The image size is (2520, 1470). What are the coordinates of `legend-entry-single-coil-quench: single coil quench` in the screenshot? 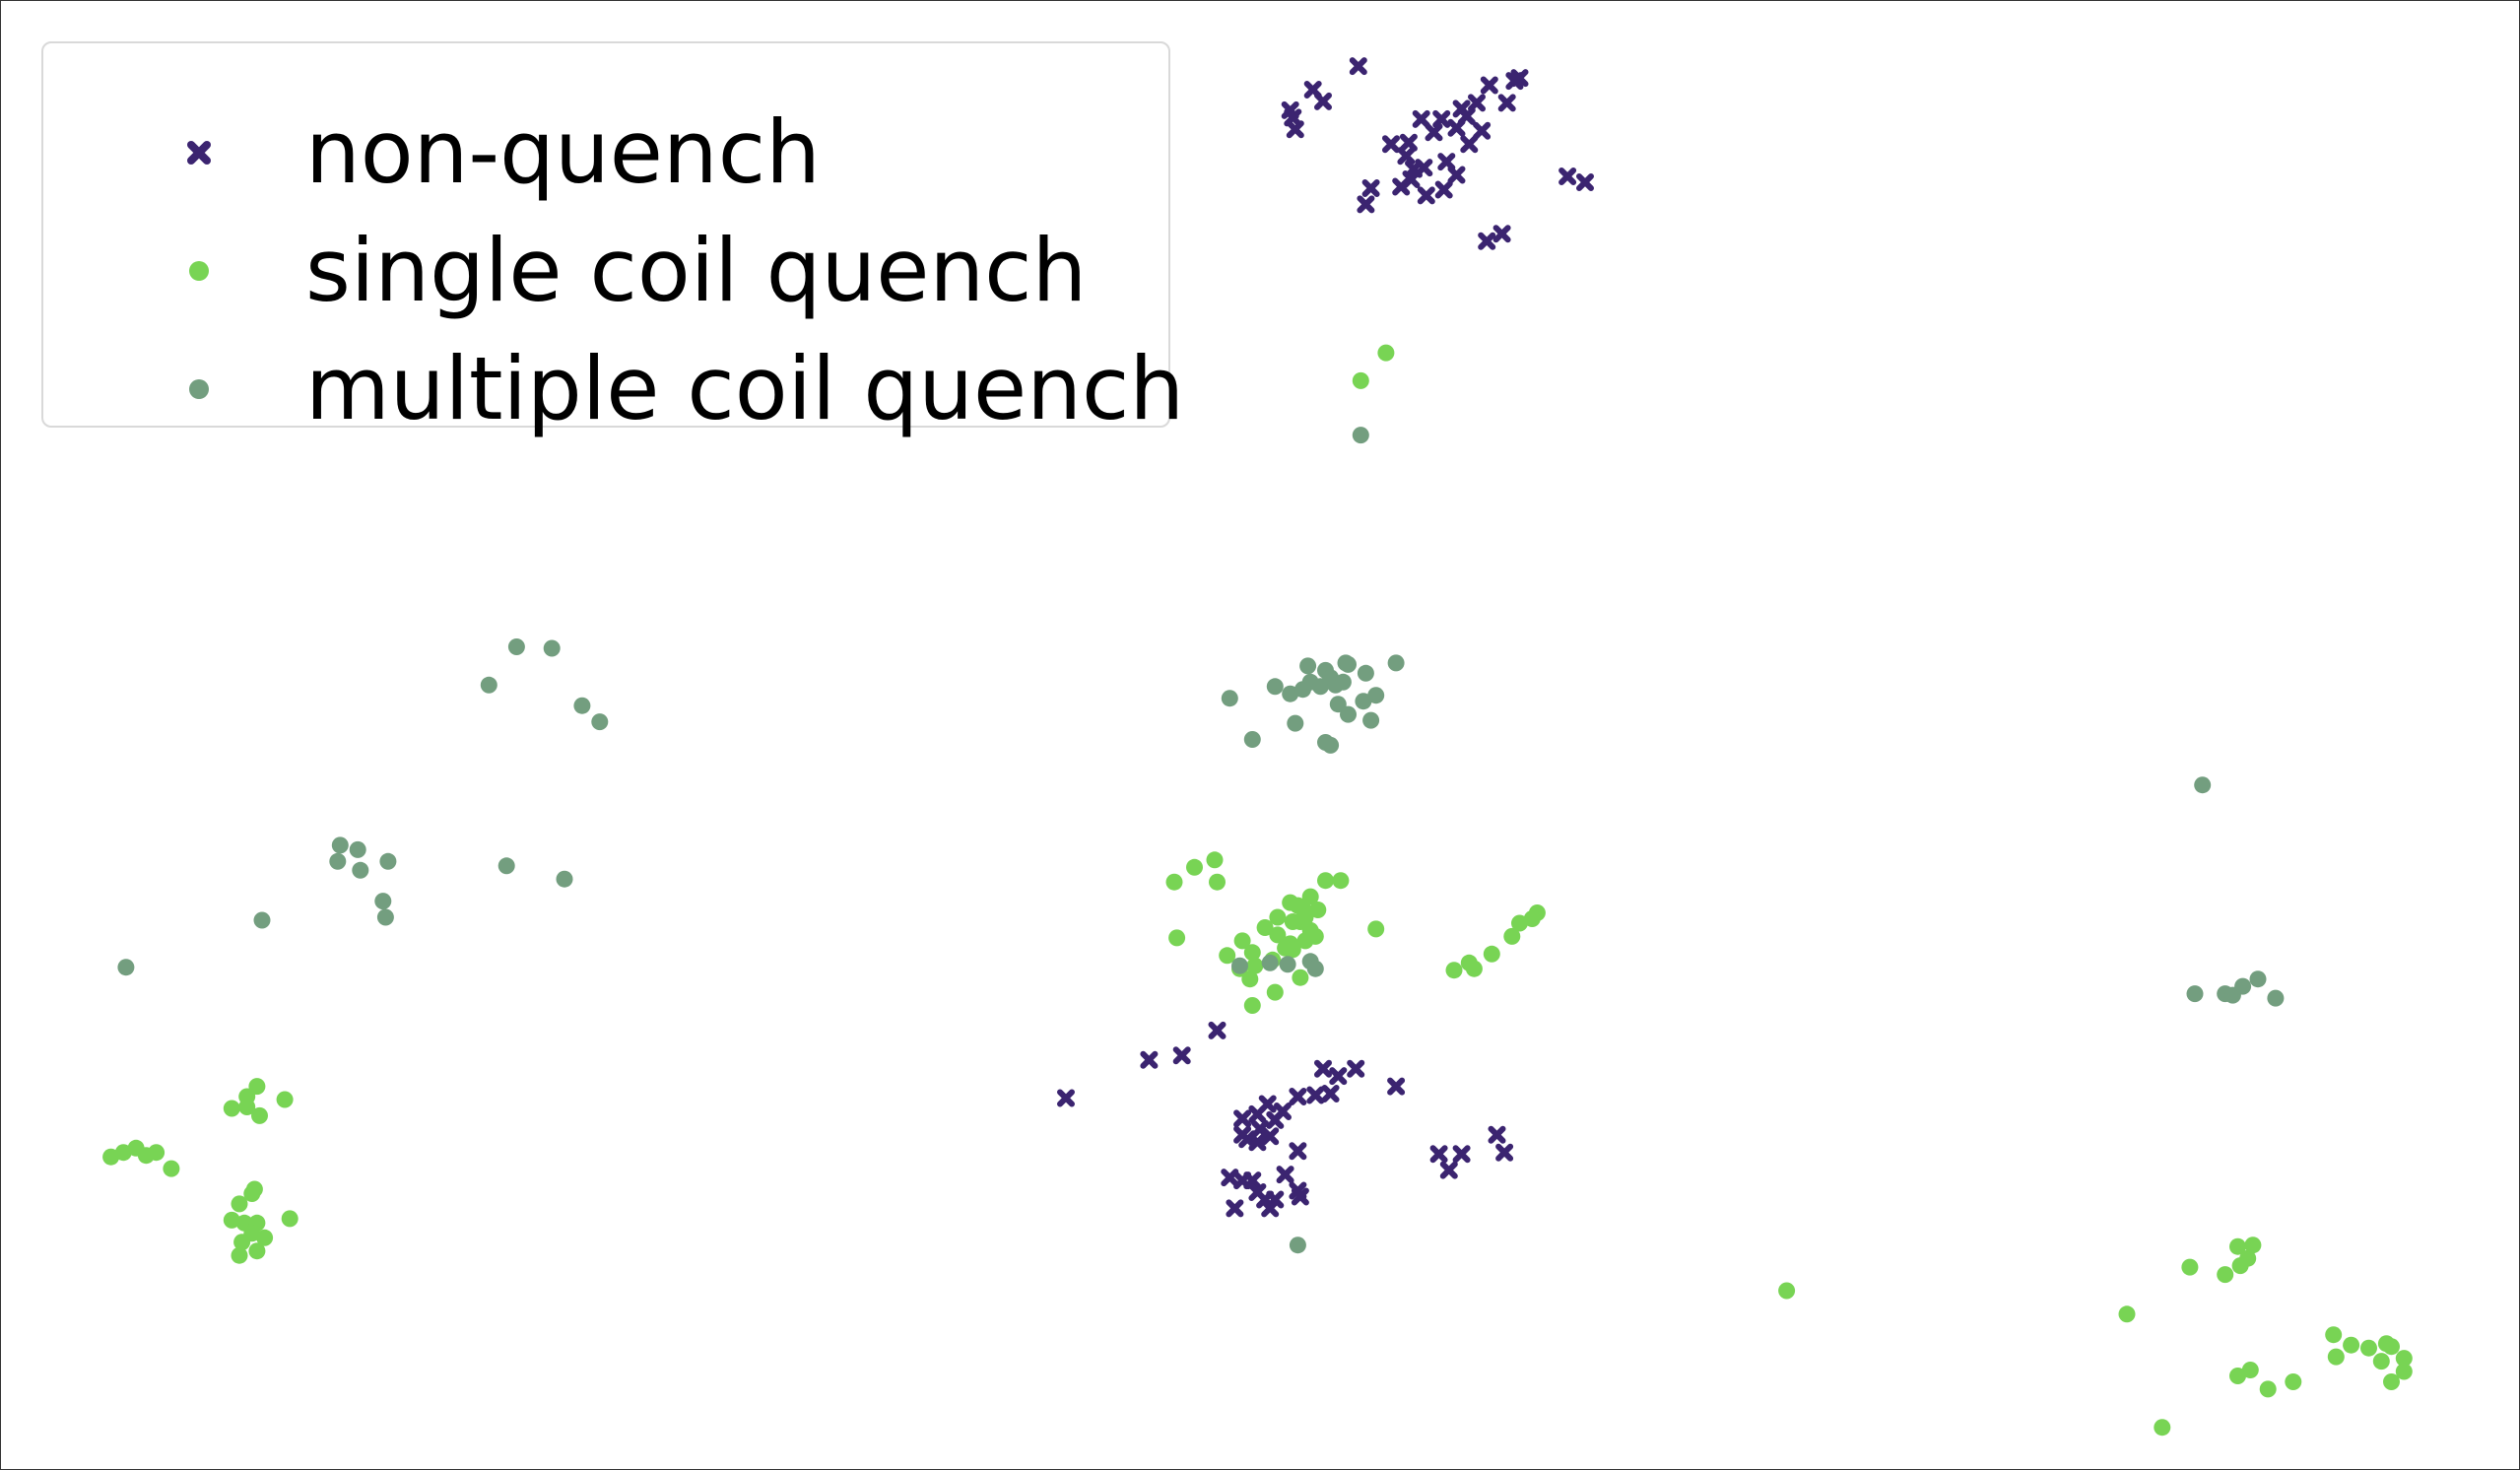 It's located at (605, 271).